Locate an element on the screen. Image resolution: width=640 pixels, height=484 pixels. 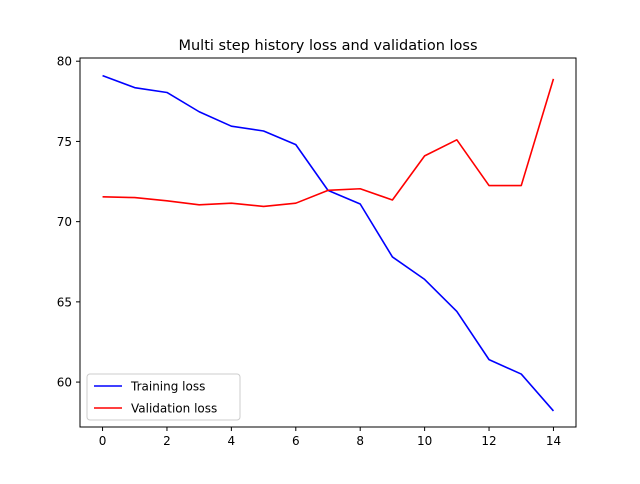
legend-box is located at coordinates (163, 397).